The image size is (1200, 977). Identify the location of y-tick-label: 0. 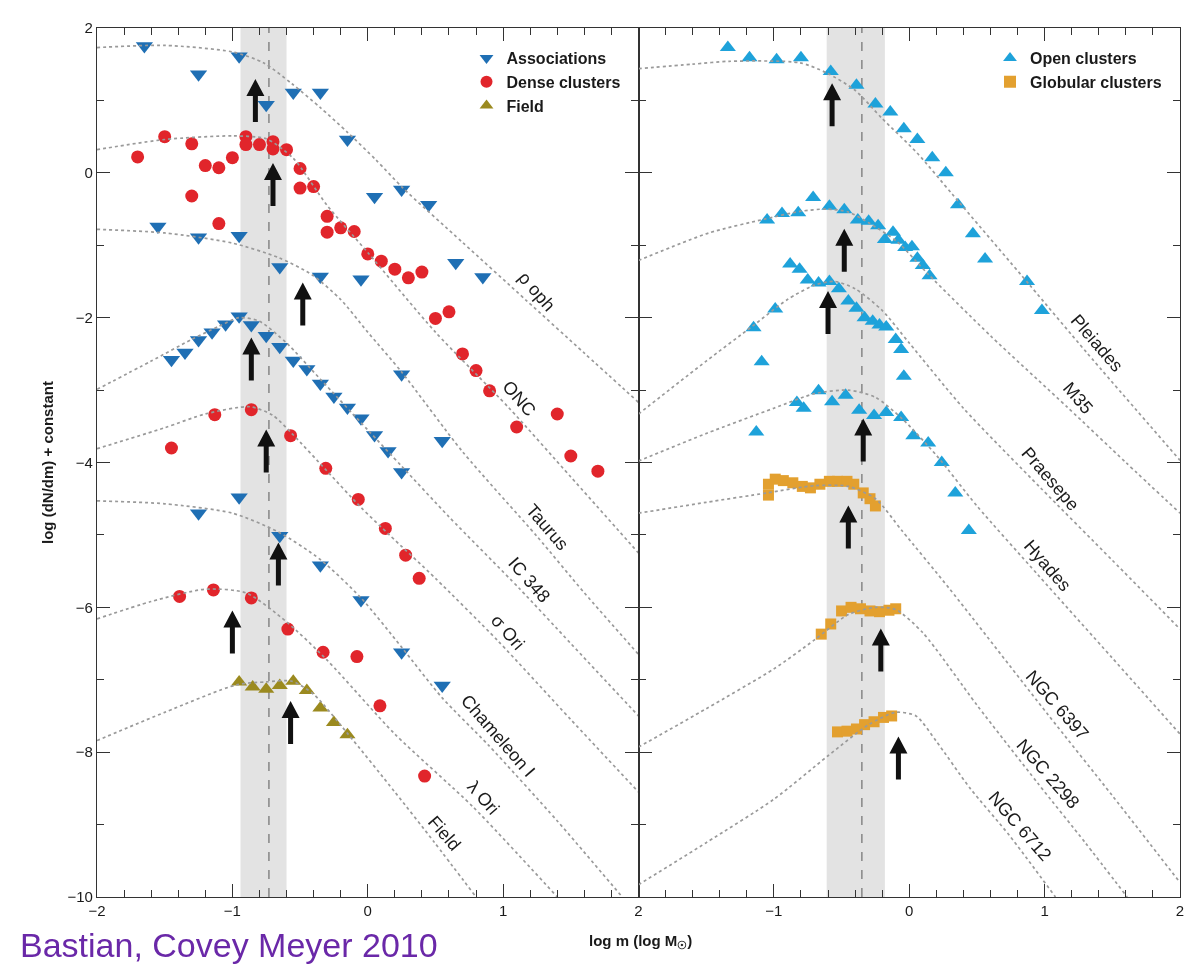
(88, 173).